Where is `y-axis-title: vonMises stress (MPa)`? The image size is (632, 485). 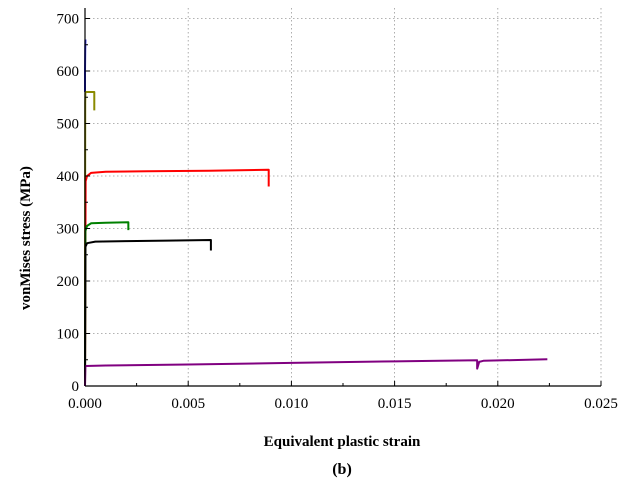 y-axis-title: vonMises stress (MPa) is located at coordinates (26, 238).